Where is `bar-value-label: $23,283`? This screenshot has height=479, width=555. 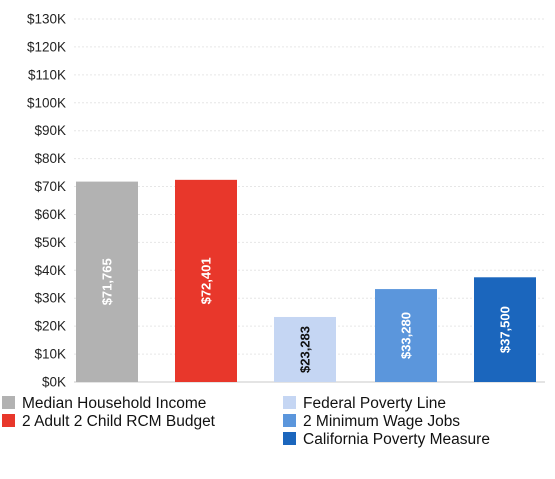 bar-value-label: $23,283 is located at coordinates (305, 349).